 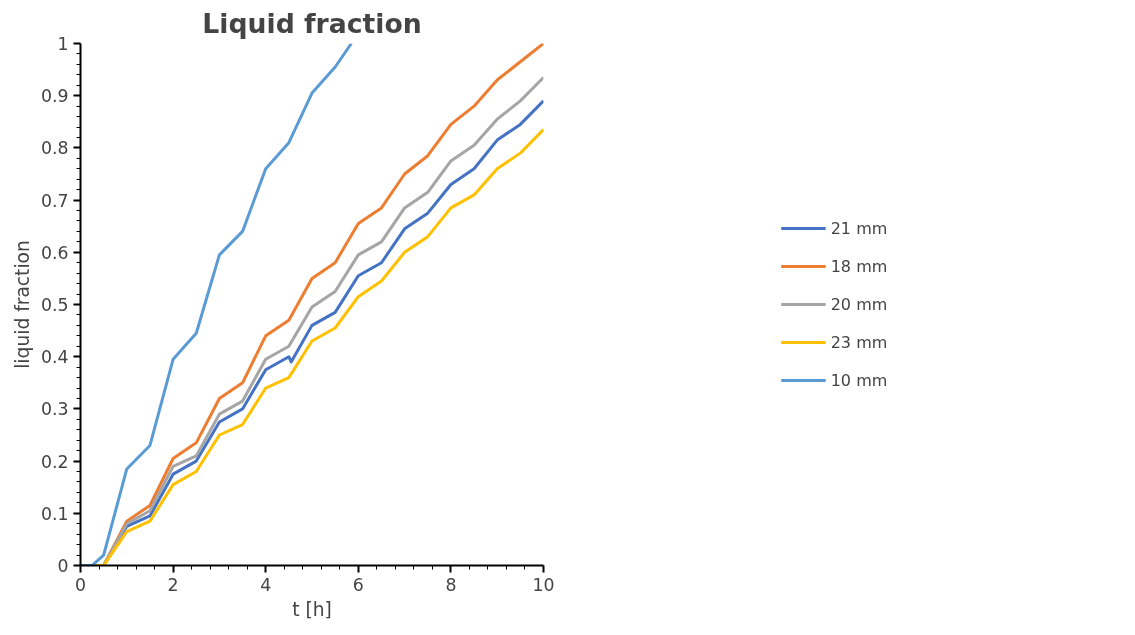 I want to click on y-tick-label: 0.7, so click(x=54, y=200).